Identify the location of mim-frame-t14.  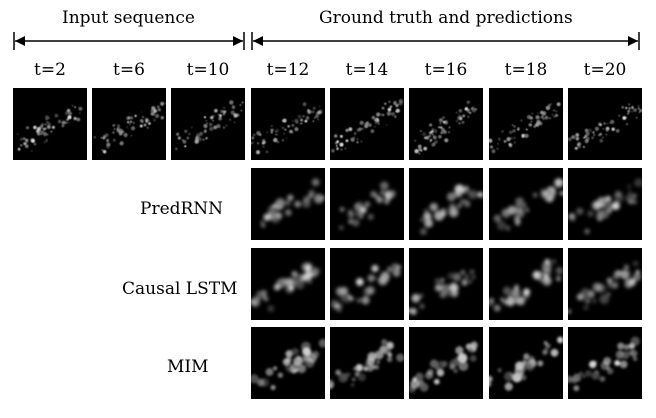
(367, 363).